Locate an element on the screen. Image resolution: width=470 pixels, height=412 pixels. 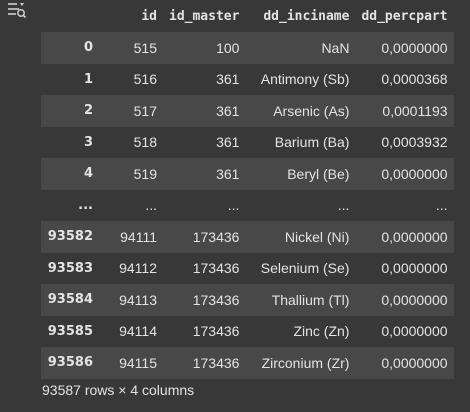
cell-id-master: 100 is located at coordinates (228, 47).